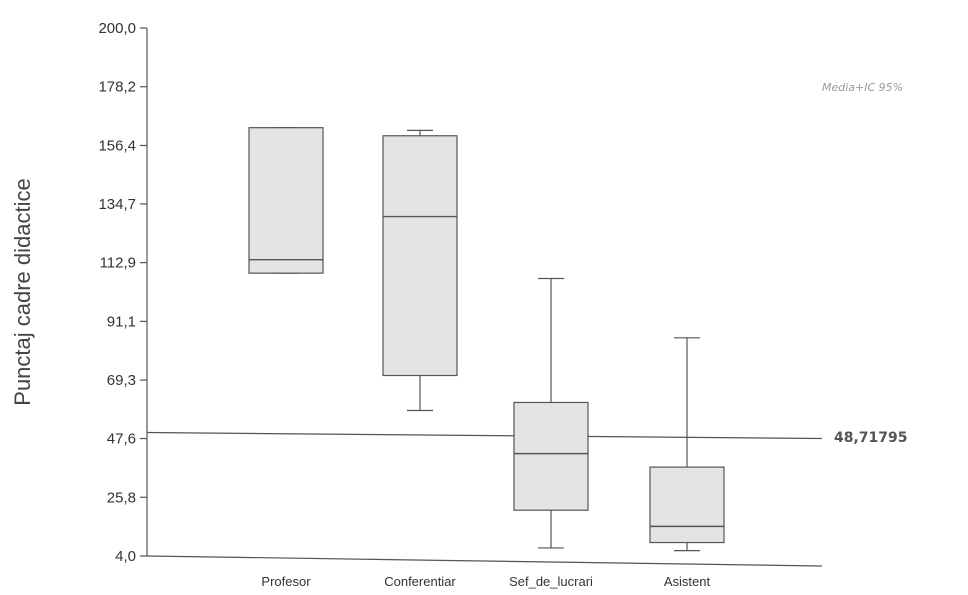  I want to click on y-tick-label: 112,9, so click(118, 263).